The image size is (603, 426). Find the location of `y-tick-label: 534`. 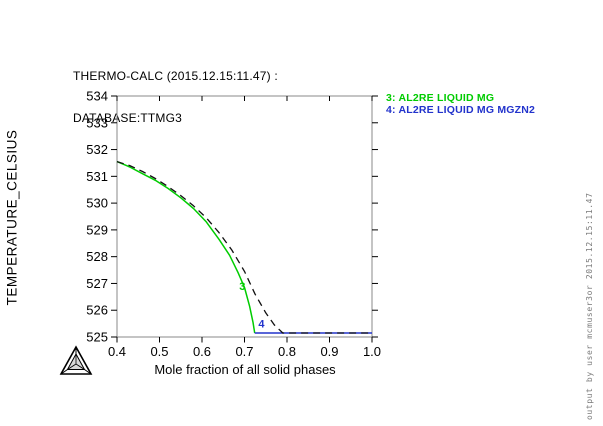

y-tick-label: 534 is located at coordinates (97, 96).